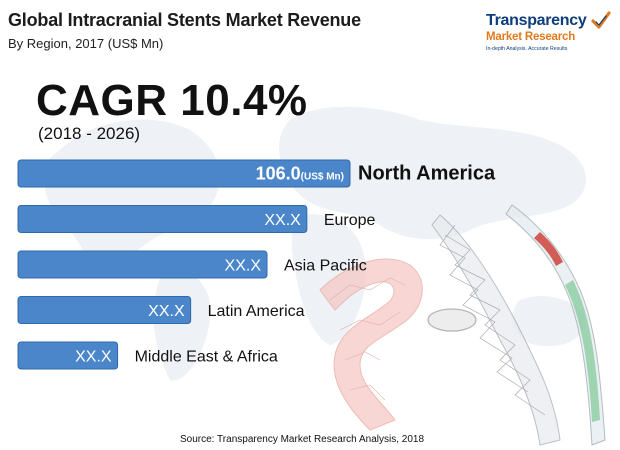 This screenshot has width=620, height=450. What do you see at coordinates (206, 357) in the screenshot?
I see `category-label-middle-east-africa: Middle East & Africa` at bounding box center [206, 357].